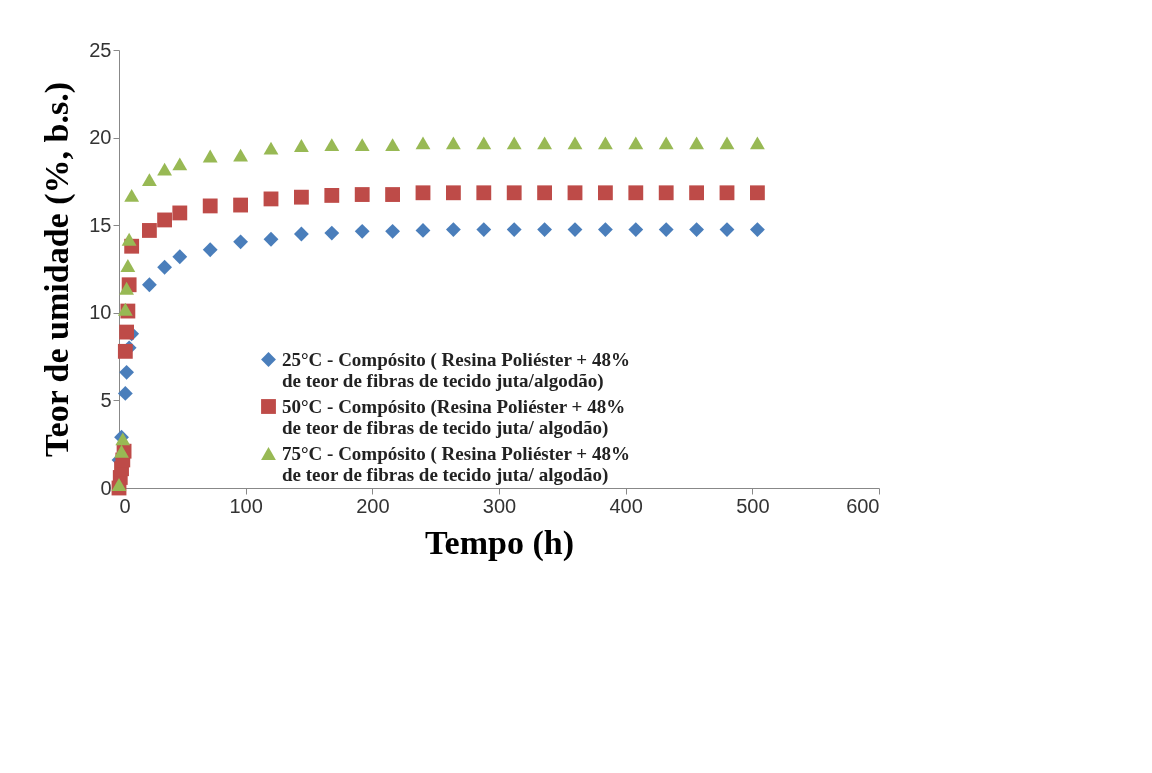  What do you see at coordinates (626, 505) in the screenshot?
I see `x-tick-label: 400` at bounding box center [626, 505].